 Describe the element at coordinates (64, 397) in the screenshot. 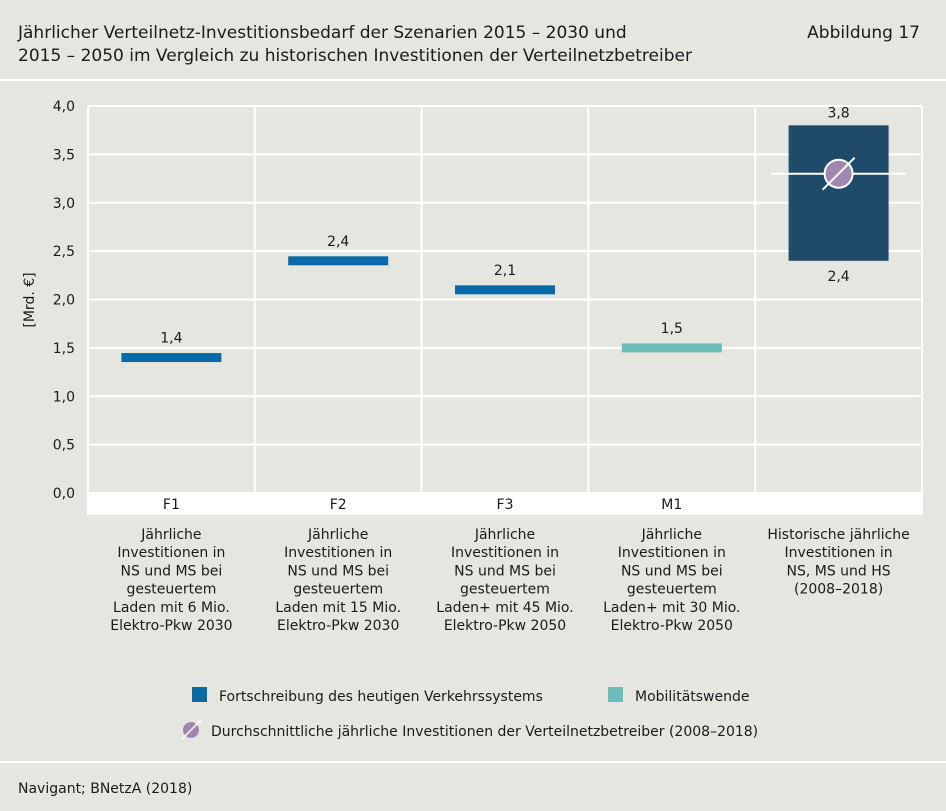

I see `y-tick-label: 1,0` at that location.